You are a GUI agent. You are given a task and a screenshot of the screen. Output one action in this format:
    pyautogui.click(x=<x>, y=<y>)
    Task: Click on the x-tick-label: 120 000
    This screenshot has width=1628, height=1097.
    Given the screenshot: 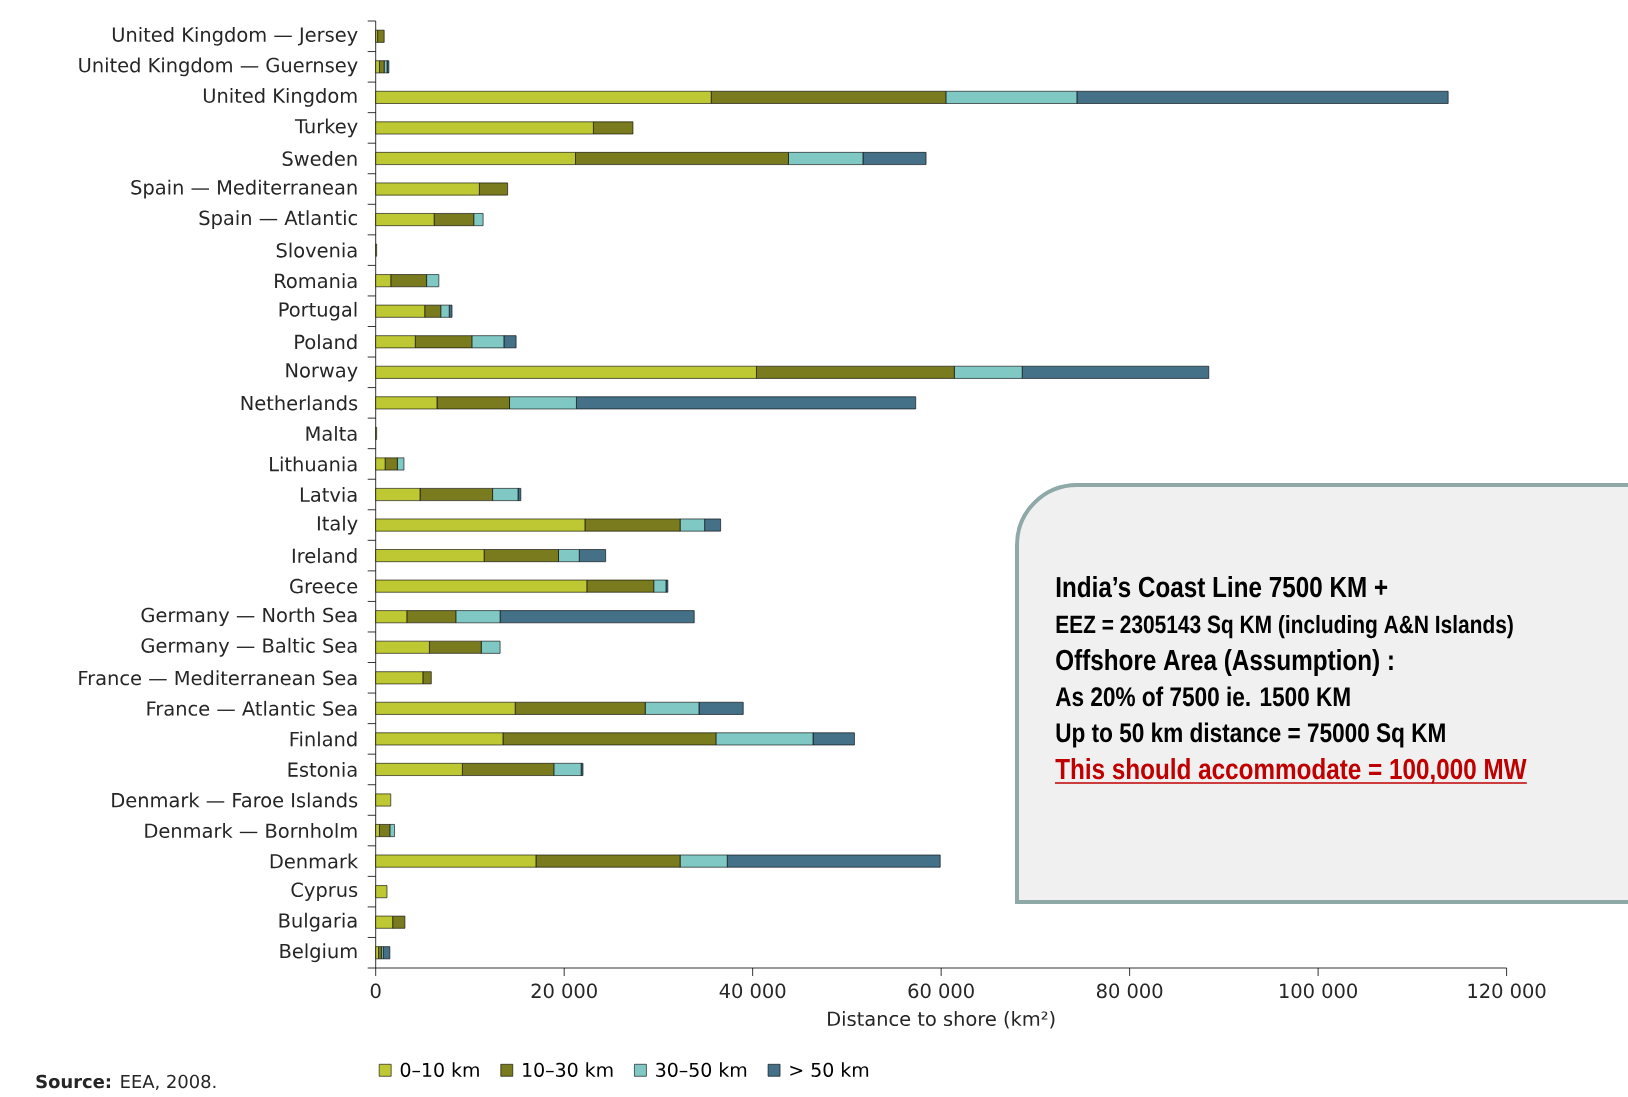 What is the action you would take?
    pyautogui.click(x=1507, y=991)
    